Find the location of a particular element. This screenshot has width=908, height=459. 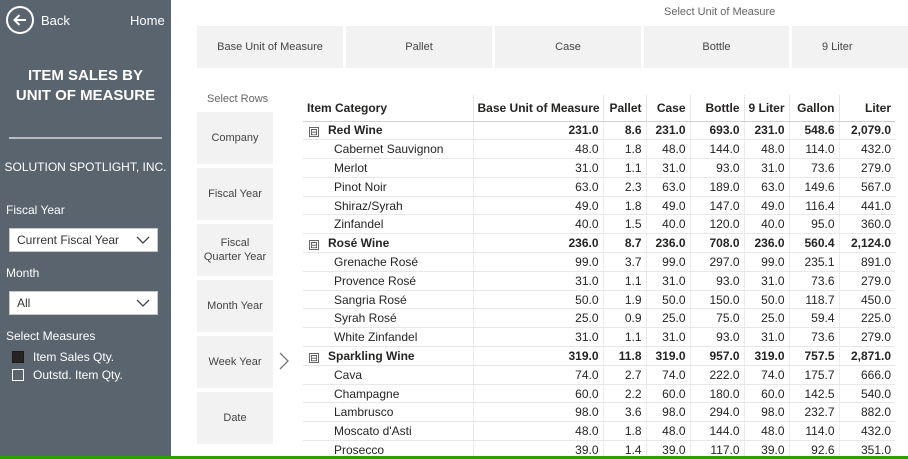

month-dropdown: All is located at coordinates (83, 303).